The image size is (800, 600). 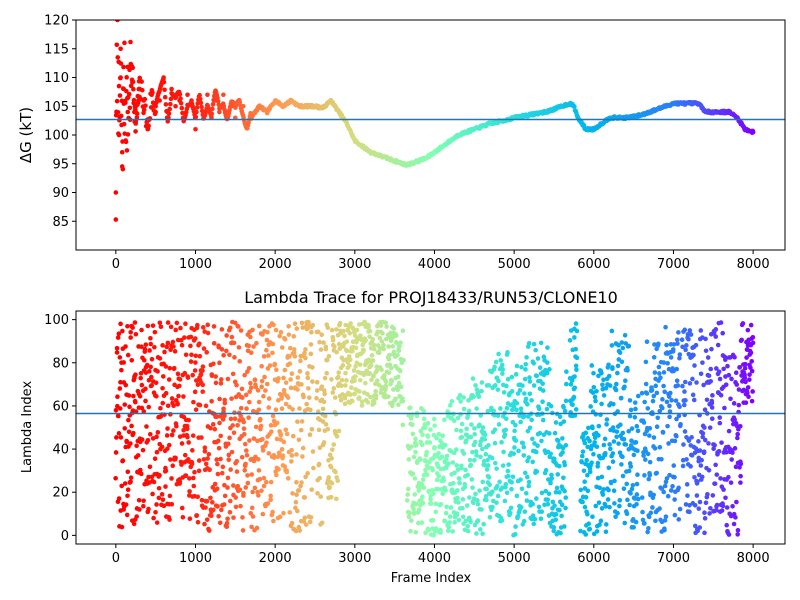 What do you see at coordinates (354, 264) in the screenshot?
I see `dg-x-tick-label: 3000` at bounding box center [354, 264].